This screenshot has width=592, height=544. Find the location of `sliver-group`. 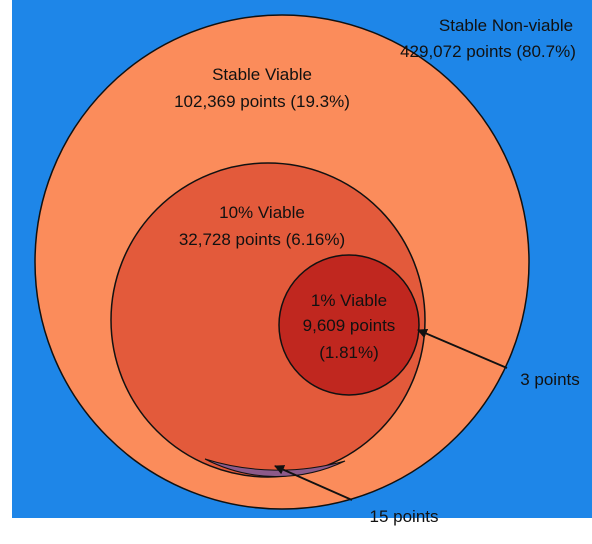

sliver-group is located at coordinates (275, 467).